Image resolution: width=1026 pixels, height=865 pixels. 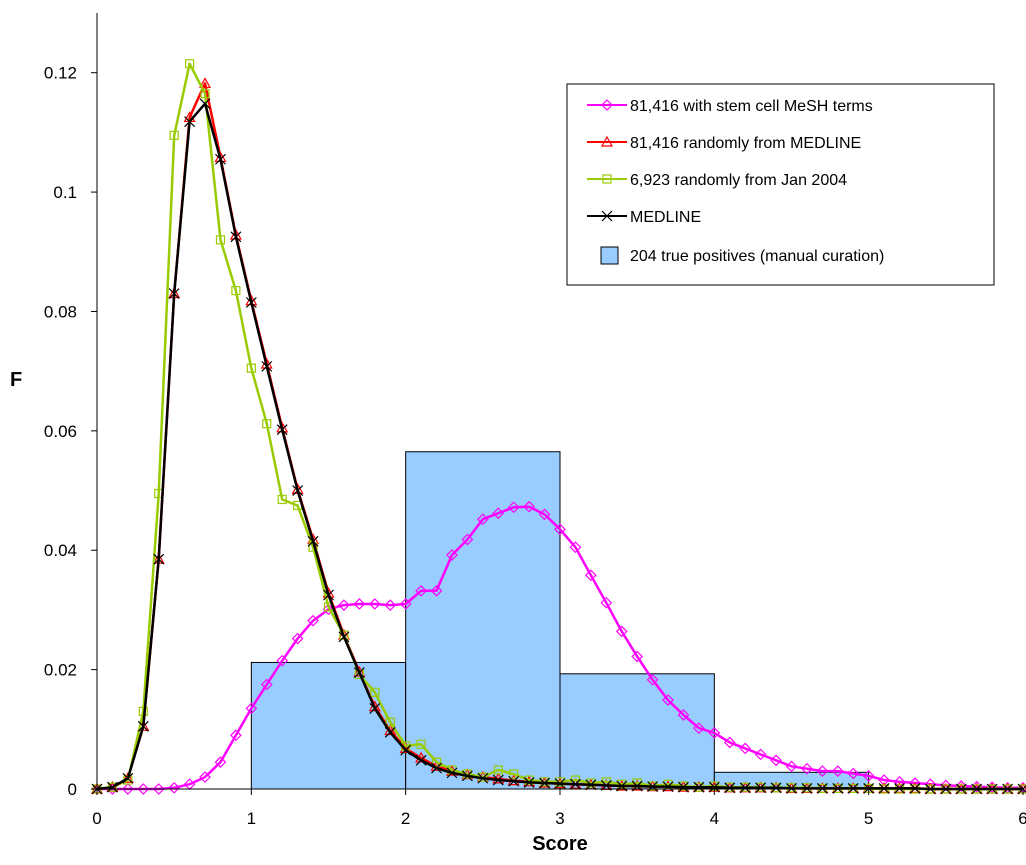 I want to click on y-tick-label: 0.02, so click(x=60, y=670).